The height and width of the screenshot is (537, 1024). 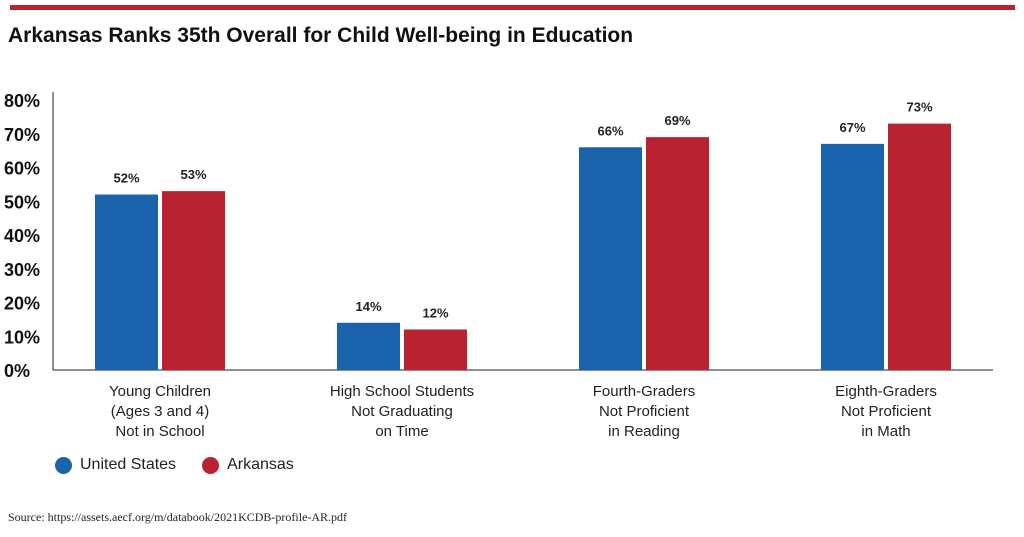 What do you see at coordinates (211, 465) in the screenshot?
I see `legend-swatch-ar` at bounding box center [211, 465].